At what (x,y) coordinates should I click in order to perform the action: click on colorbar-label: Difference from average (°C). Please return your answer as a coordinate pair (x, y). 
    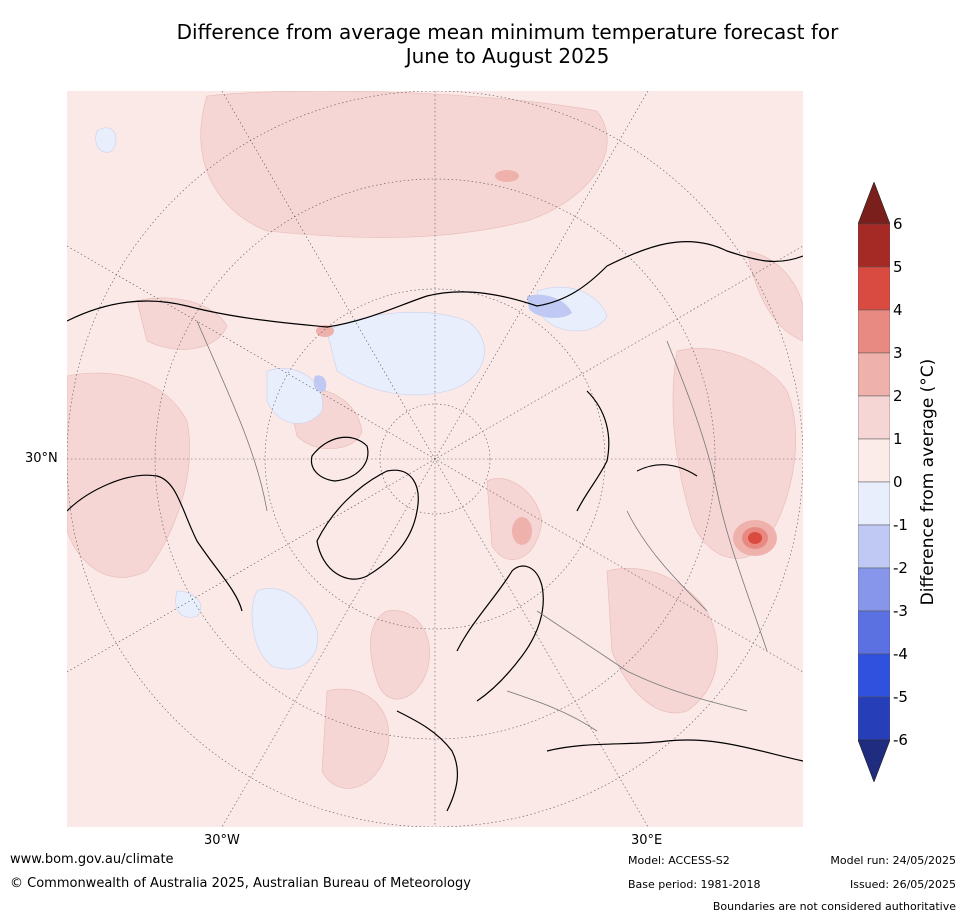
    Looking at the image, I should click on (928, 482).